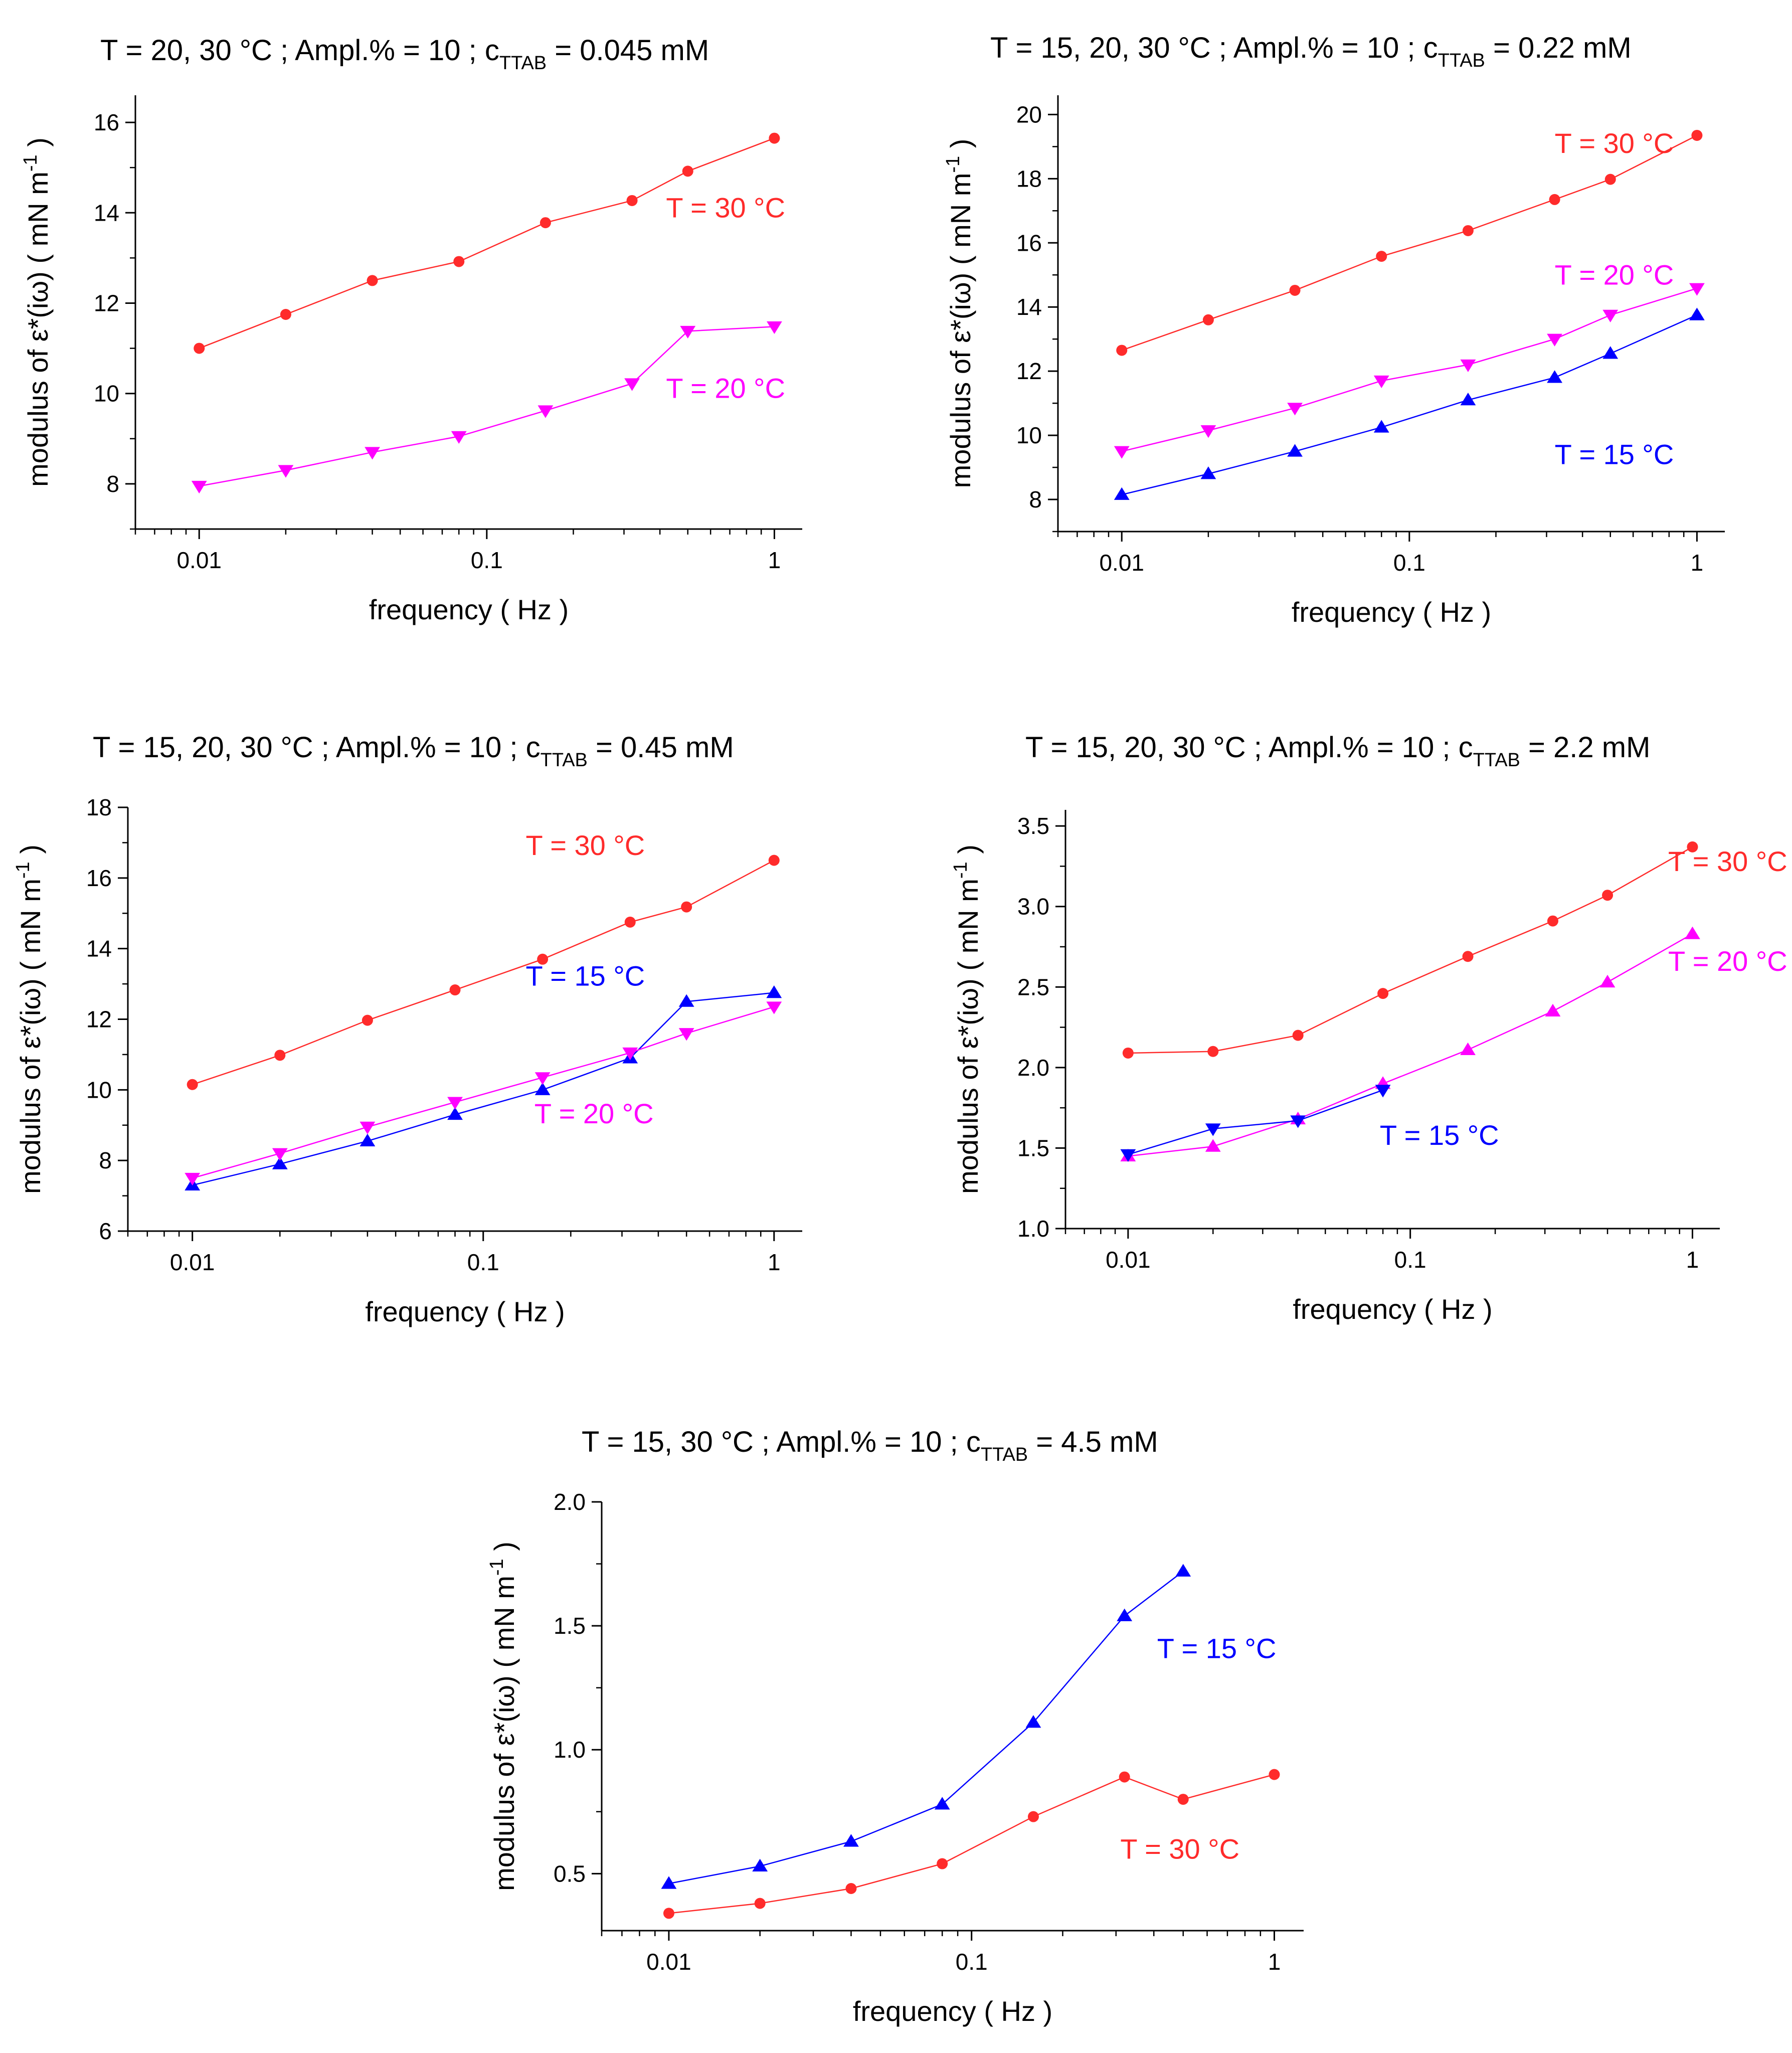 The height and width of the screenshot is (2053, 1792). I want to click on y-tick-label: 0.5, so click(570, 1874).